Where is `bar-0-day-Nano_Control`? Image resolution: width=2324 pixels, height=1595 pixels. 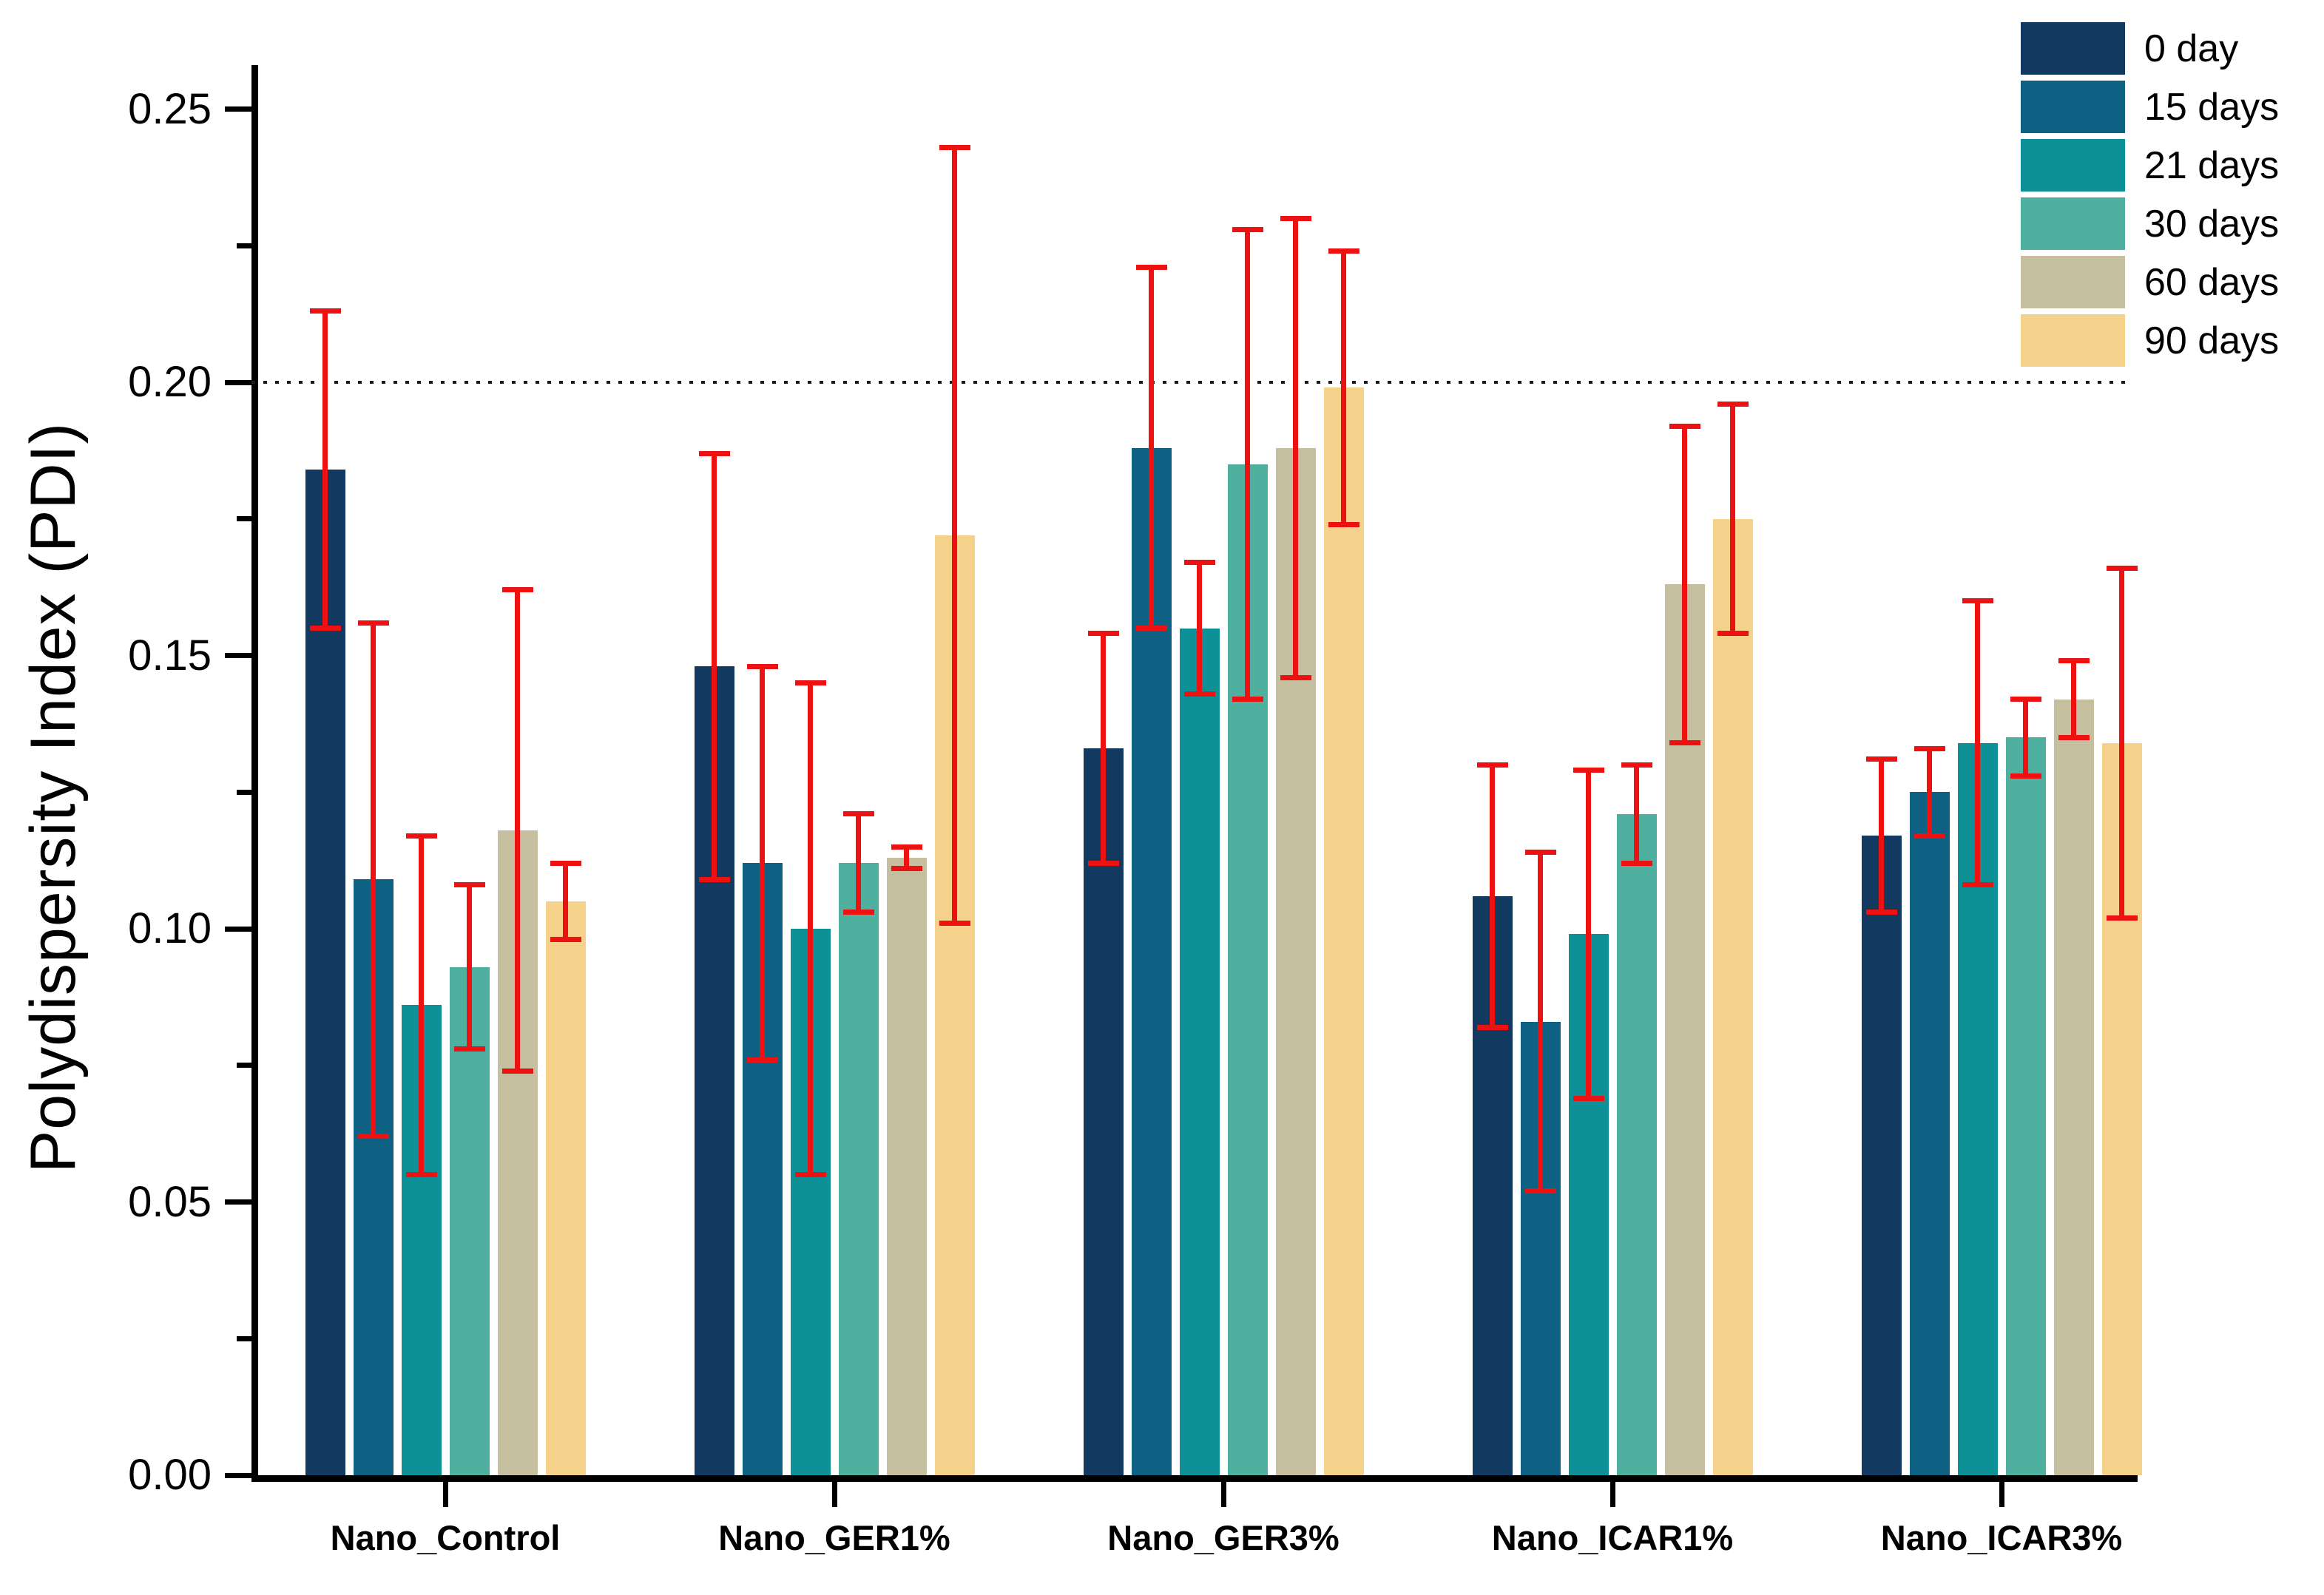
bar-0-day-Nano_Control is located at coordinates (325, 972).